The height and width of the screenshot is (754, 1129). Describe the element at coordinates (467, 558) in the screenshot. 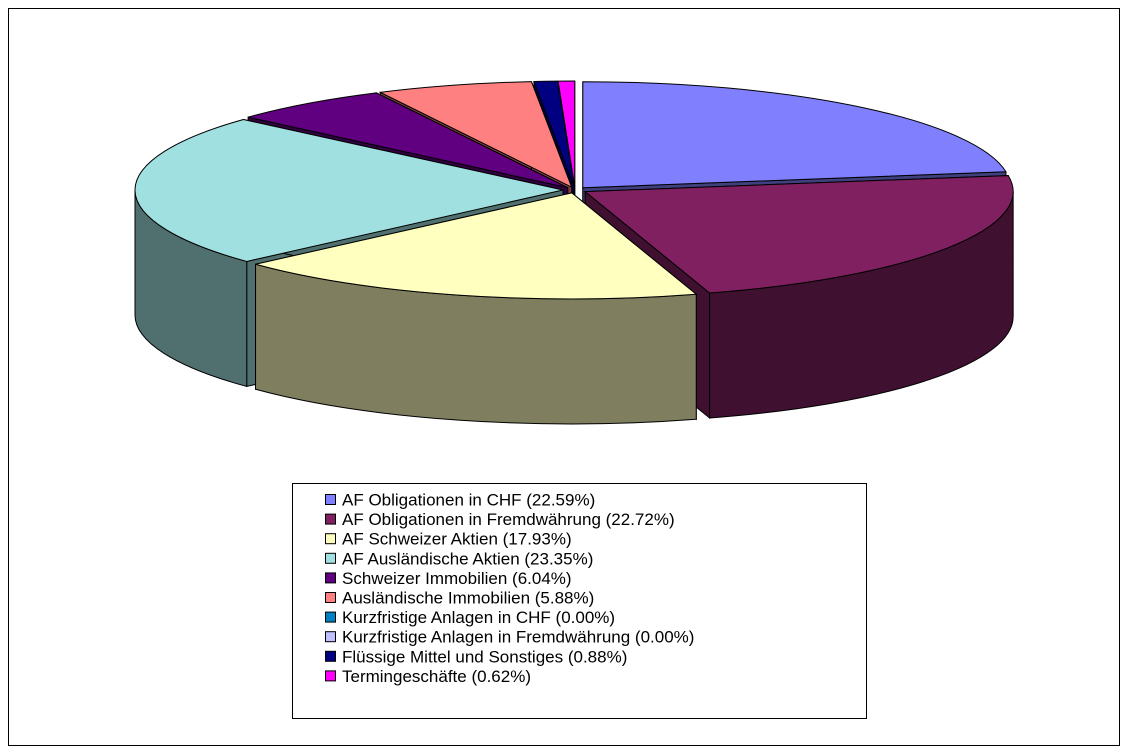

I see `legend-label: AF Ausländische Aktien (23.35%)` at that location.